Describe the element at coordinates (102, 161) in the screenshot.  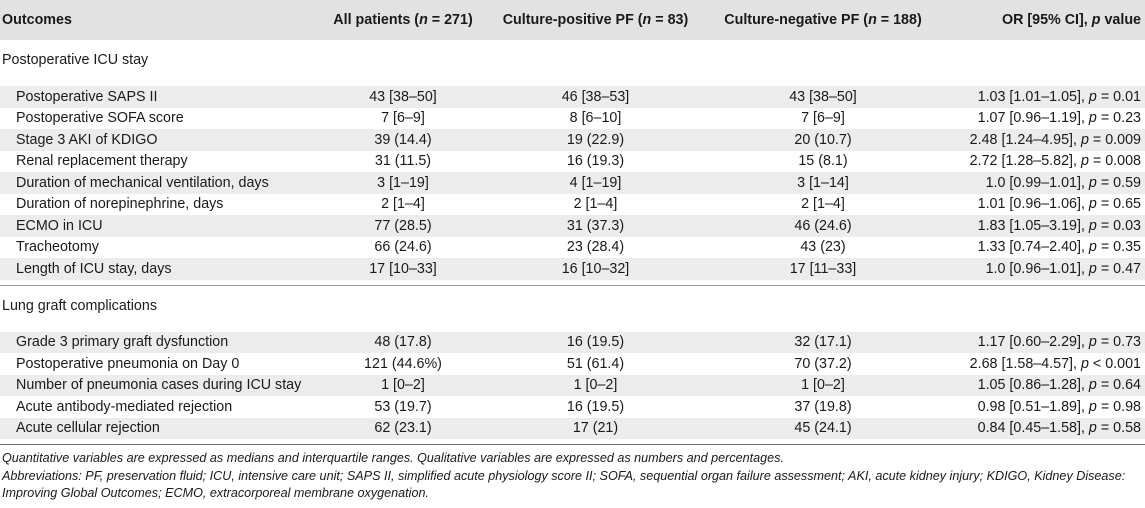
I see `outcome-label: Renal replacement therapy` at that location.